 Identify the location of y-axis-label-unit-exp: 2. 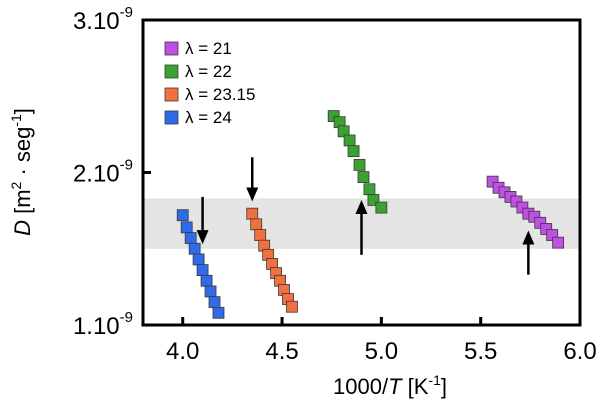
(16, 185).